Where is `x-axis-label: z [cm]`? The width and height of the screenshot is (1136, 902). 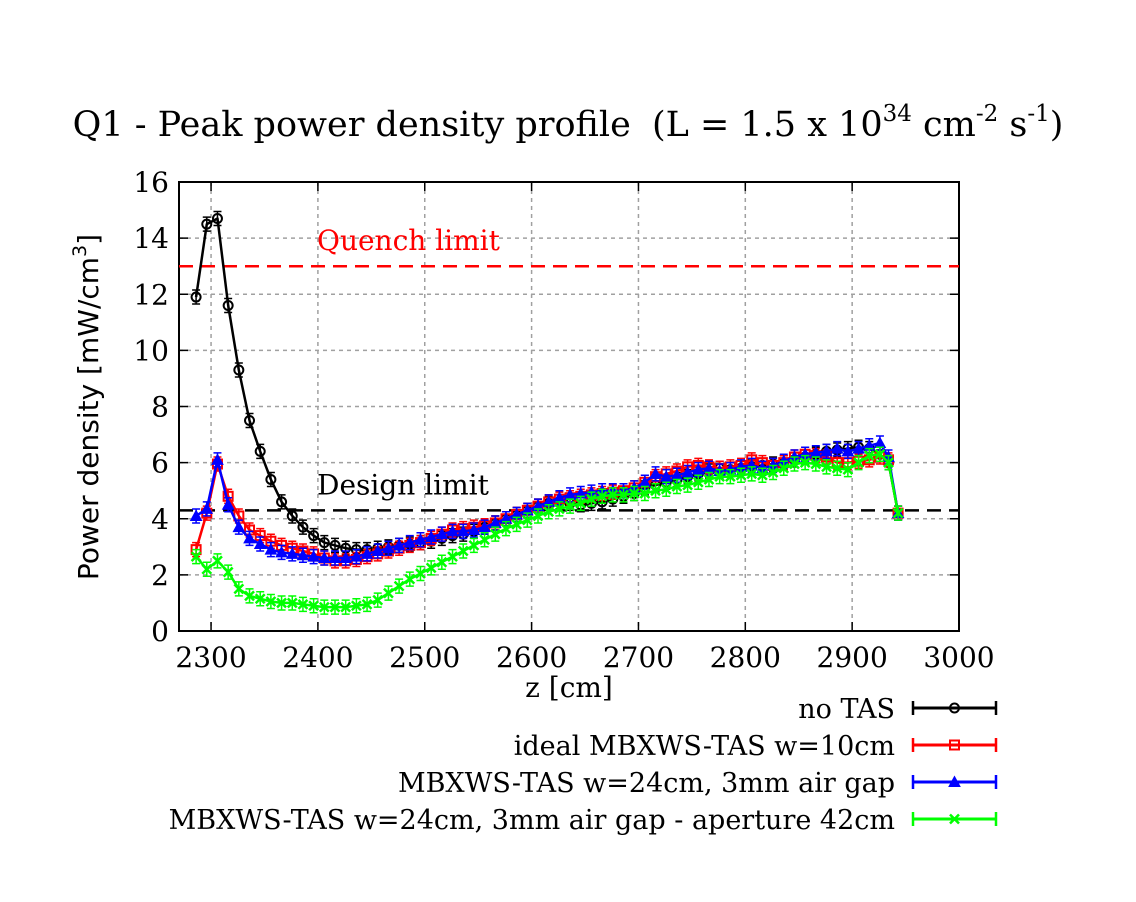 x-axis-label: z [cm] is located at coordinates (569, 687).